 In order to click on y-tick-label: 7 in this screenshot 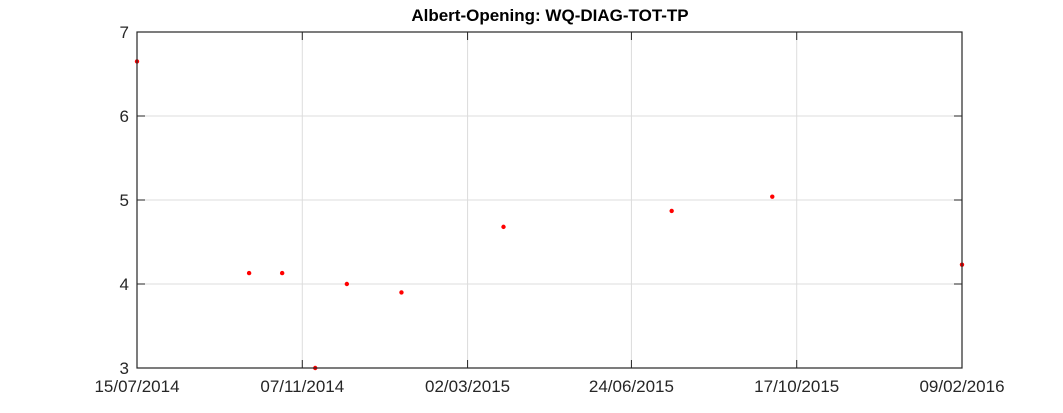, I will do `click(124, 32)`.